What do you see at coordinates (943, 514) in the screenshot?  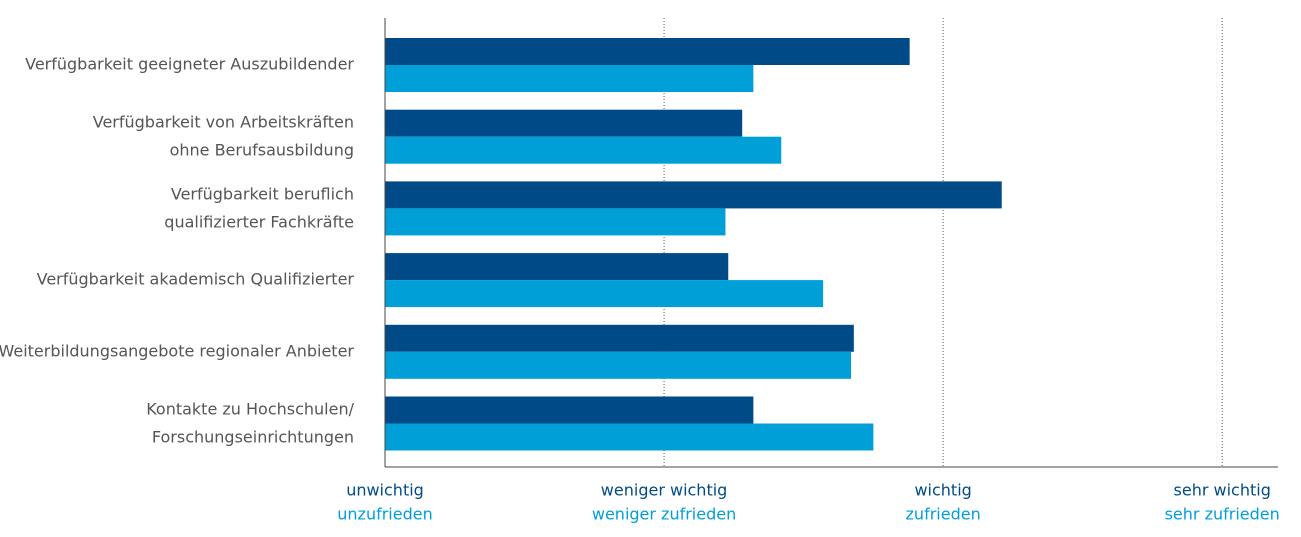 I see `x-tick-sublabel: zufrieden` at bounding box center [943, 514].